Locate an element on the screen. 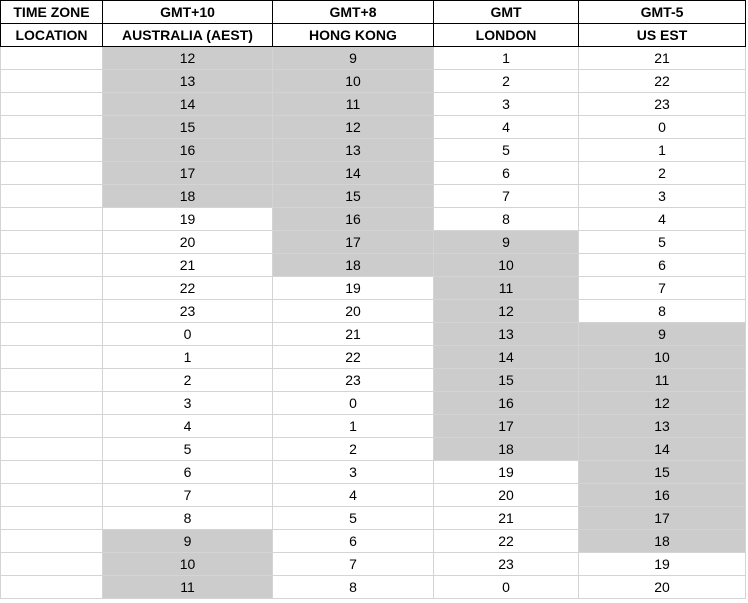 This screenshot has width=748, height=603. timezone-header-cell: GMT+10 is located at coordinates (187, 12).